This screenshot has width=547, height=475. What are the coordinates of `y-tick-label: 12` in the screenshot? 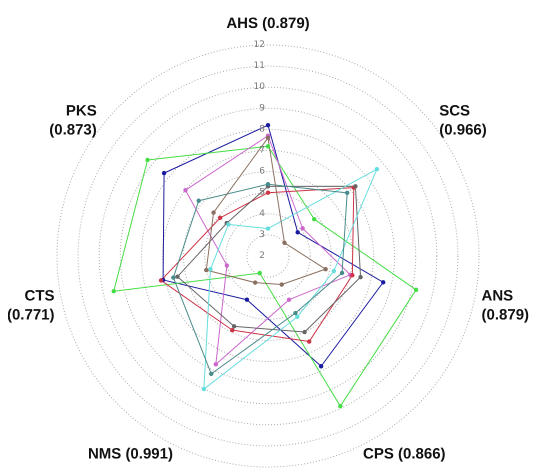 It's located at (259, 45).